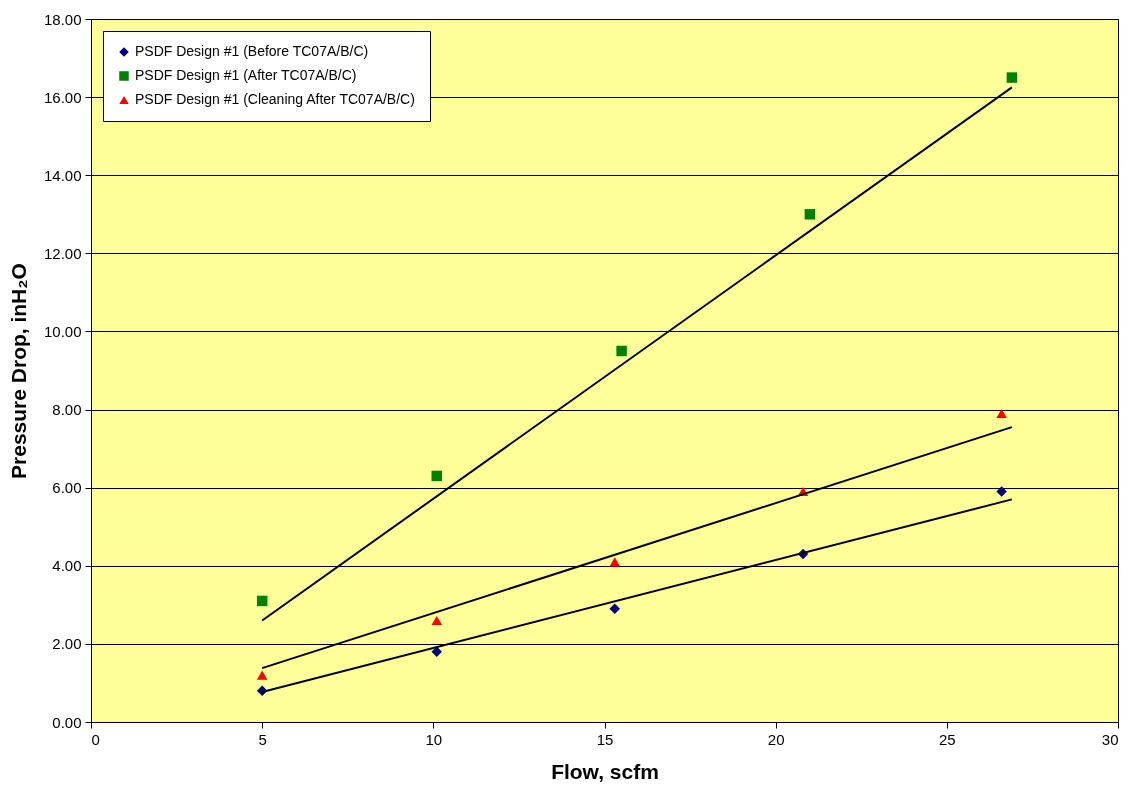 This screenshot has height=790, width=1135. Describe the element at coordinates (275, 99) in the screenshot. I see `legend-label: PSDF Design #1 (Cleaning After TC07A/B/C)` at that location.